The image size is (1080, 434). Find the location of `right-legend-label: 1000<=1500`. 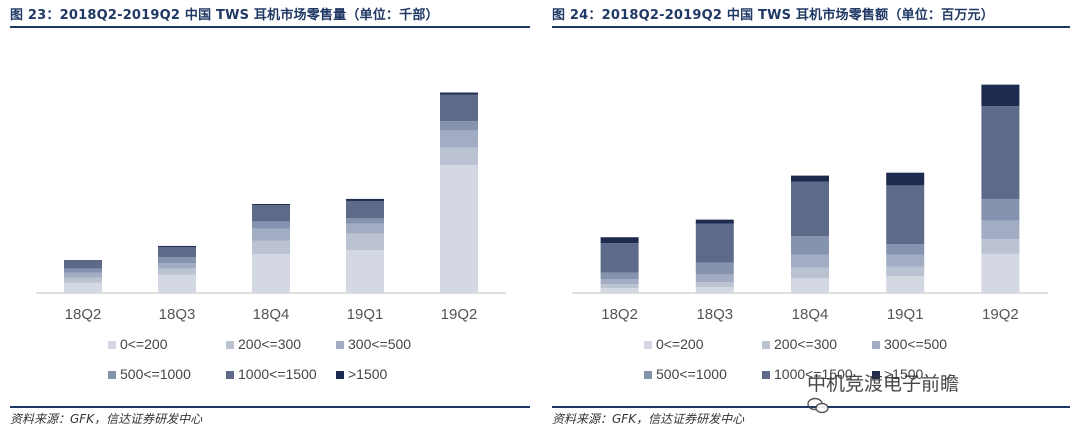

right-legend-label: 1000<=1500 is located at coordinates (813, 374).